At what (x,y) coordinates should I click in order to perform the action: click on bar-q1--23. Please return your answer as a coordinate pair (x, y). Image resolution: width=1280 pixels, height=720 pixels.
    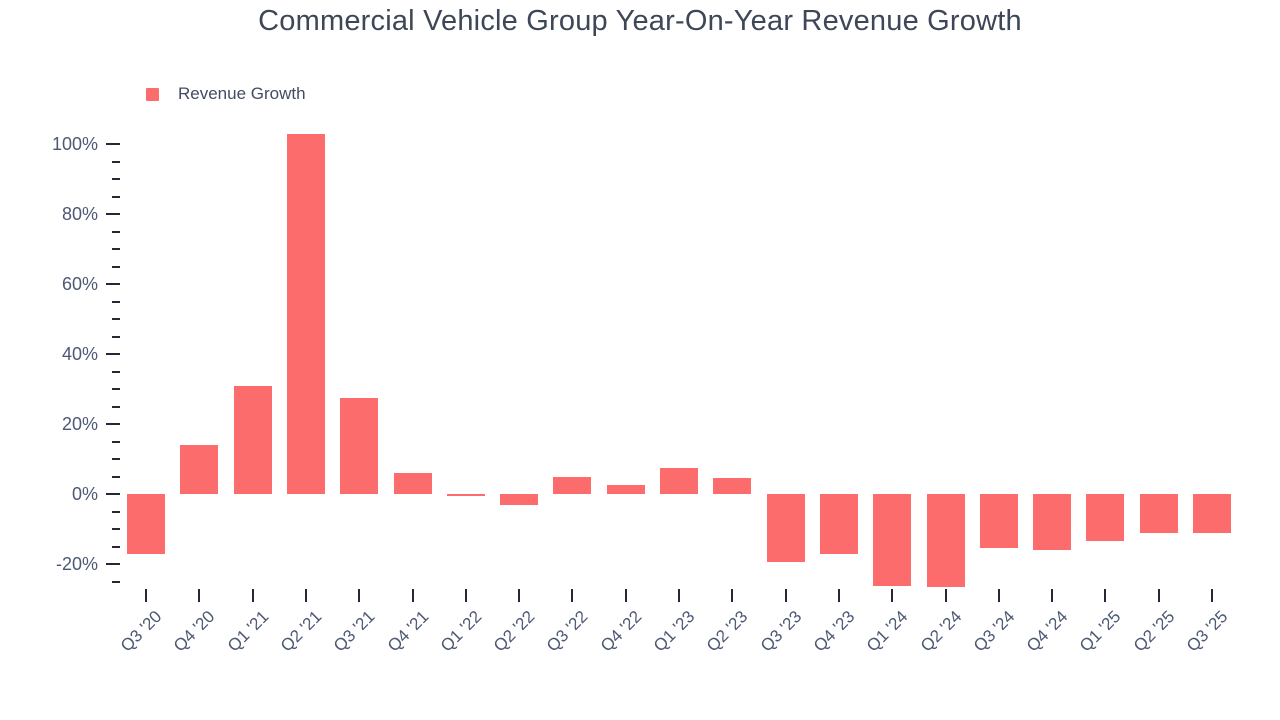
    Looking at the image, I should click on (679, 480).